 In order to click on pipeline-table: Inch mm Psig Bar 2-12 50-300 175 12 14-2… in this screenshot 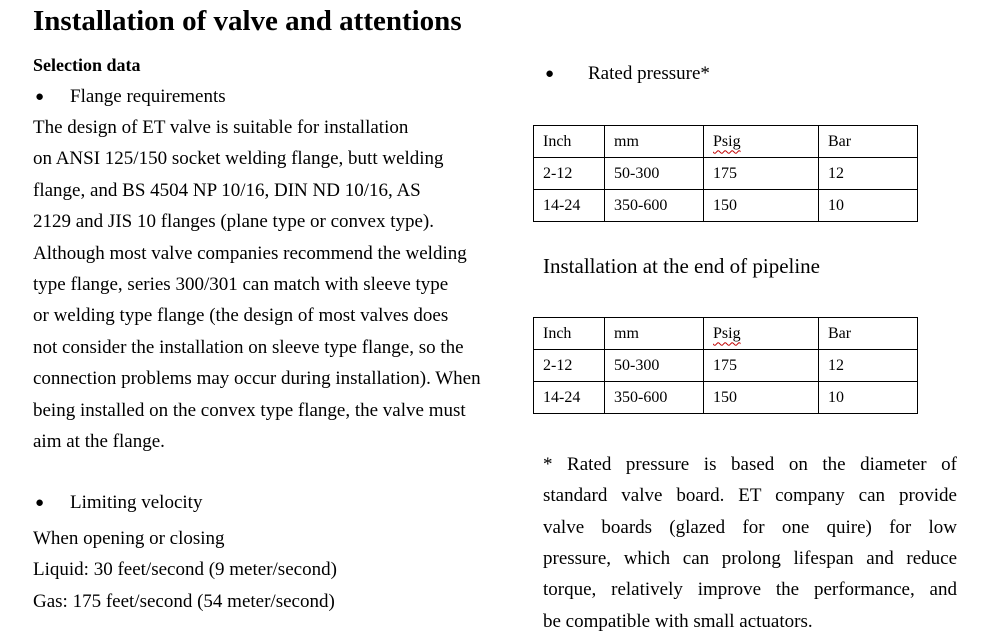, I will do `click(725, 365)`.